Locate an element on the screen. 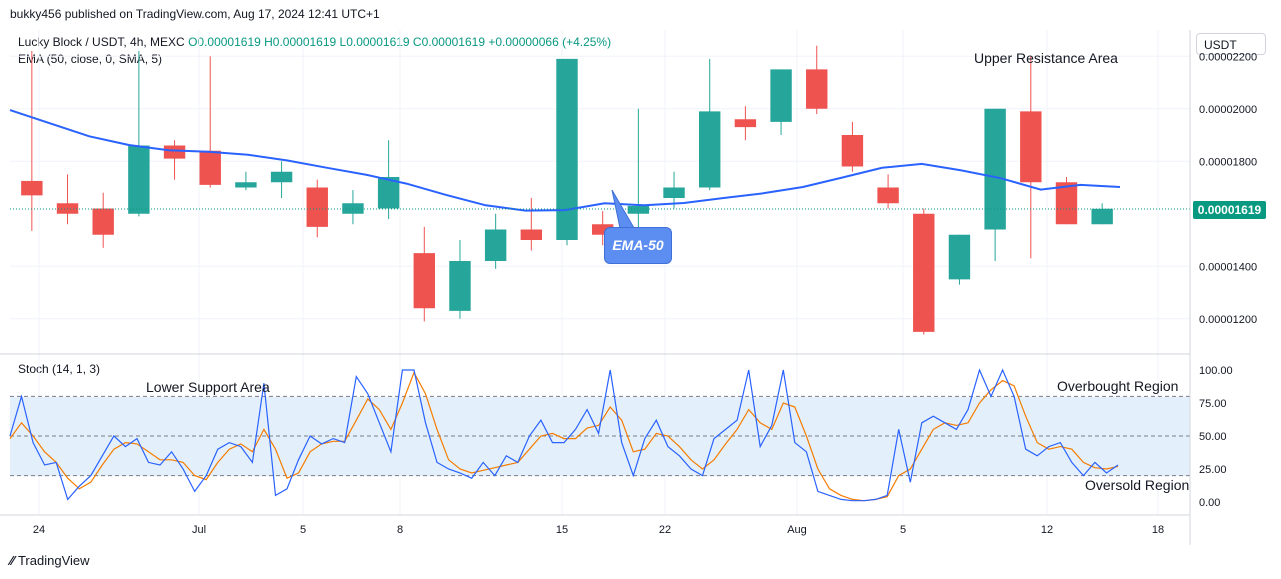 Image resolution: width=1281 pixels, height=579 pixels. price-tick-label: 0.00001400 is located at coordinates (1228, 267).